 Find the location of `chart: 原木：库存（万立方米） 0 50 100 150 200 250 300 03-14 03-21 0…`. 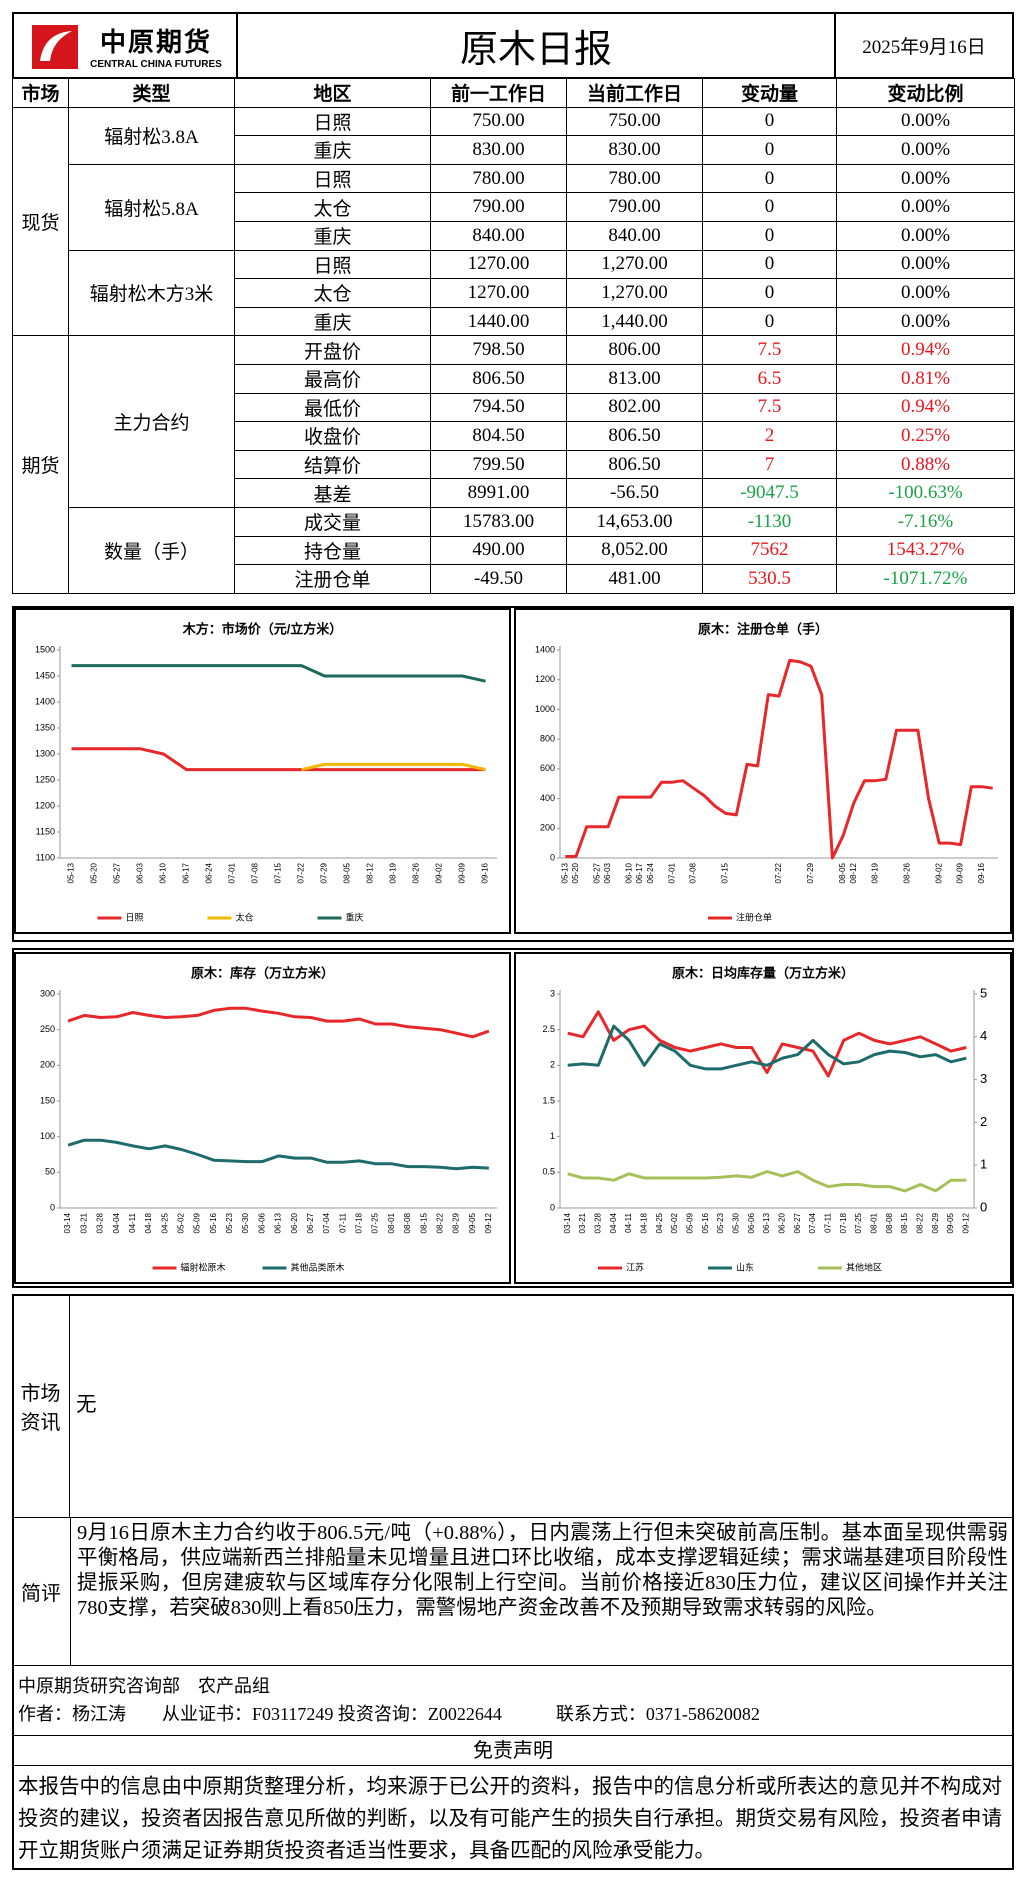

chart: 原木：库存（万立方米） 0 50 100 150 200 250 300 03-14 03-21 0… is located at coordinates (268, 1118).